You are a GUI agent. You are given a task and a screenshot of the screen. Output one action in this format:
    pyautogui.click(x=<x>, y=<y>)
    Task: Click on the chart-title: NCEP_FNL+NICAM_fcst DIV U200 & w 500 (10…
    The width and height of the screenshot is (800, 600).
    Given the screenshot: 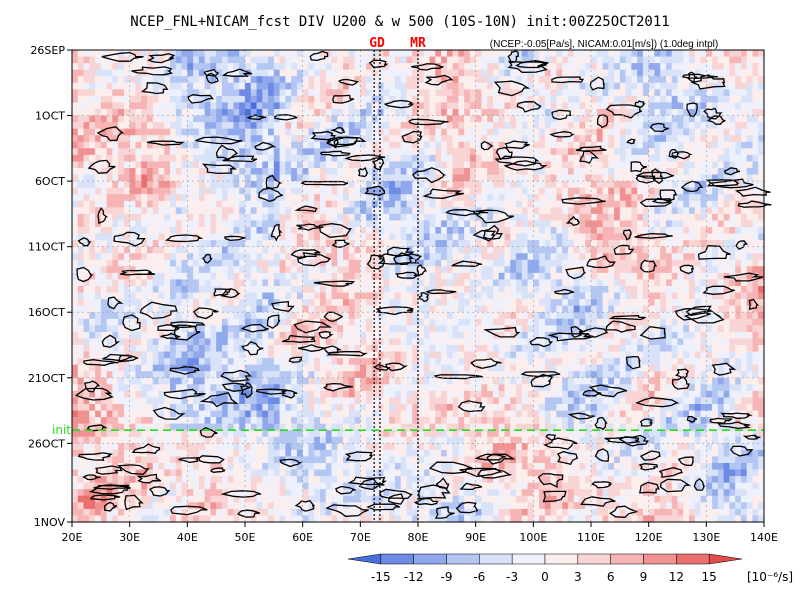 What is the action you would take?
    pyautogui.click(x=399, y=22)
    